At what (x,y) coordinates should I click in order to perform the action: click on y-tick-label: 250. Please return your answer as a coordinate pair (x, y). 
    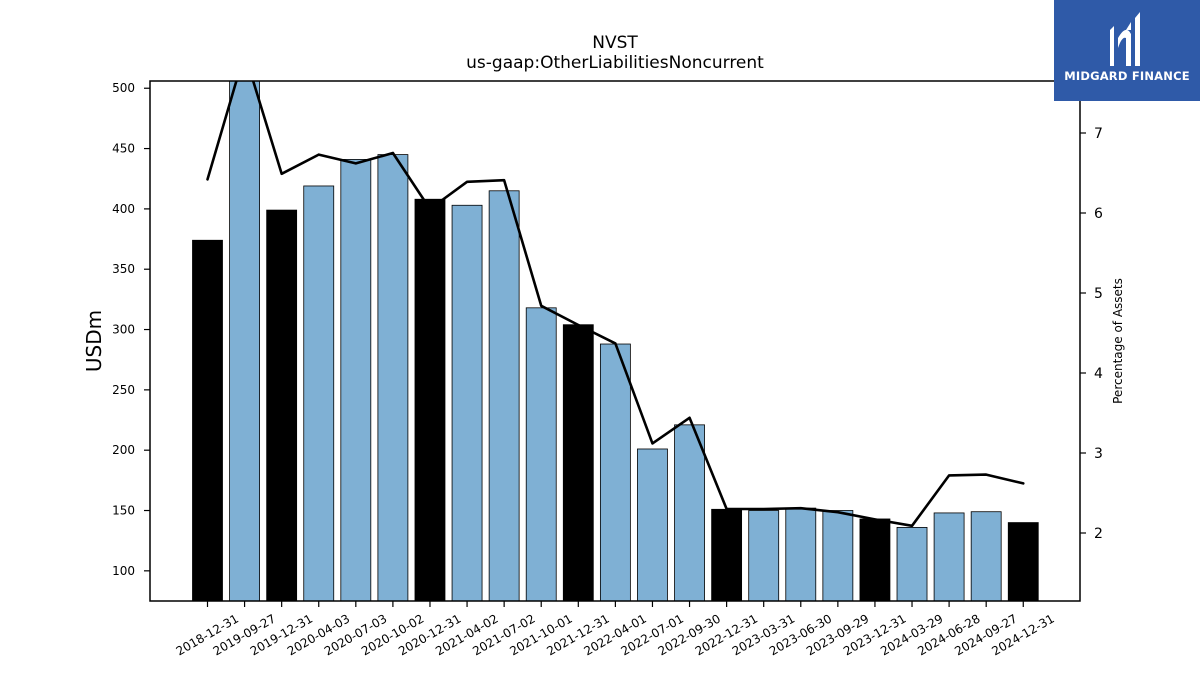
    Looking at the image, I should click on (123, 390).